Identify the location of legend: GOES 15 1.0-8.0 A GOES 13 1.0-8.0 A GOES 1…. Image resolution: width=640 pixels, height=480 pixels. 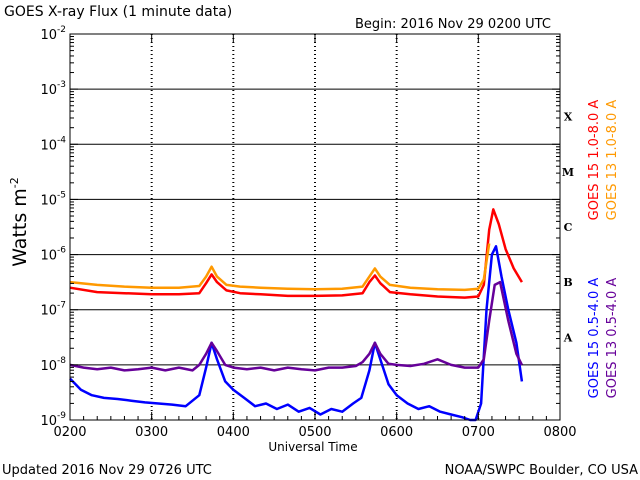
(603, 249).